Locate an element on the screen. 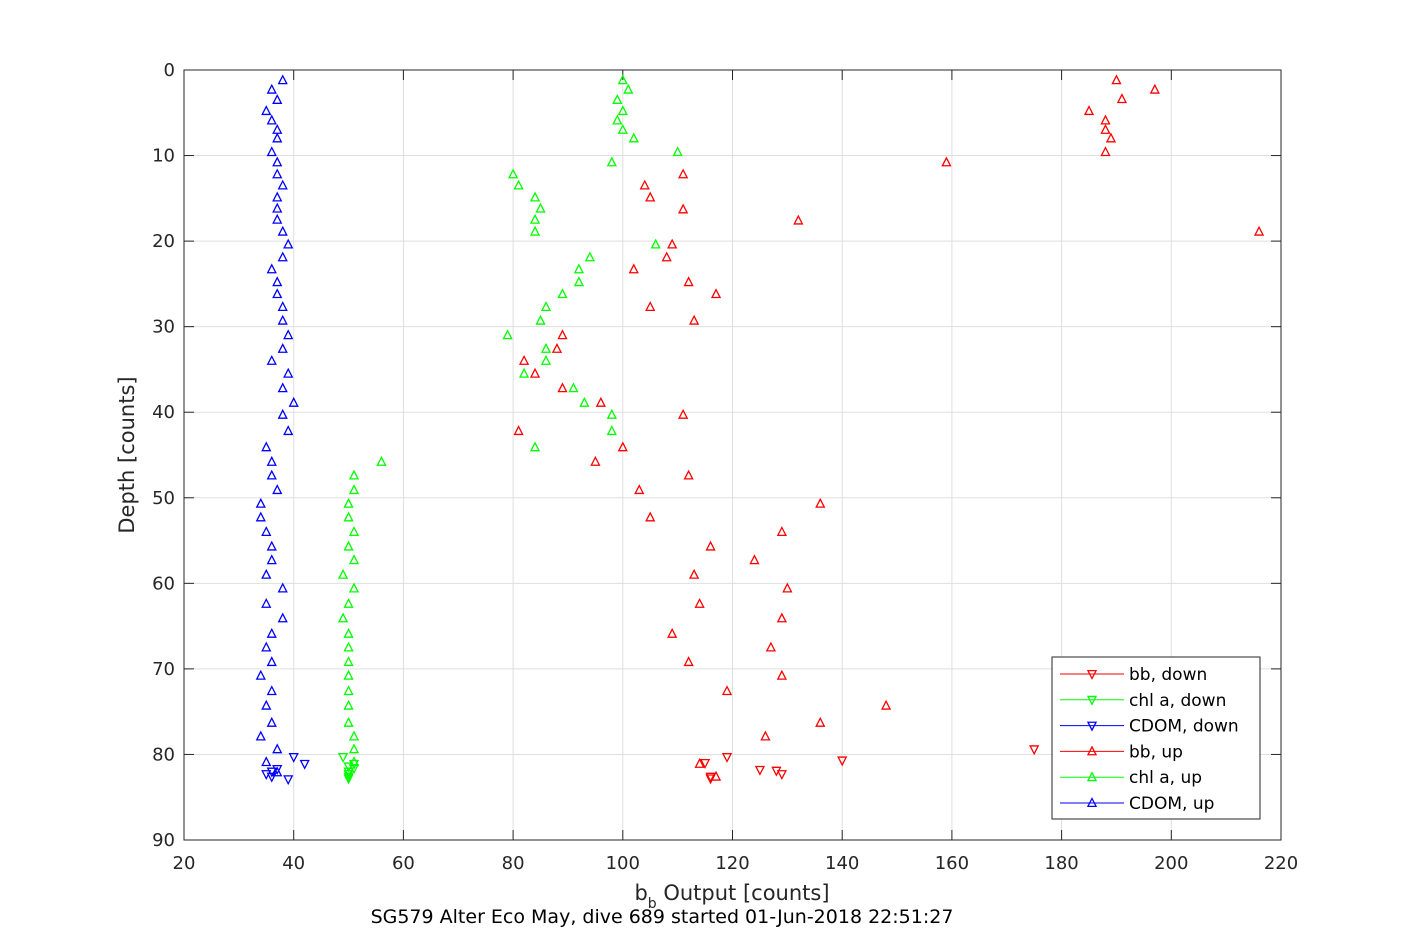 Image resolution: width=1417 pixels, height=945 pixels. x-axis-label-subscript: b is located at coordinates (652, 904).